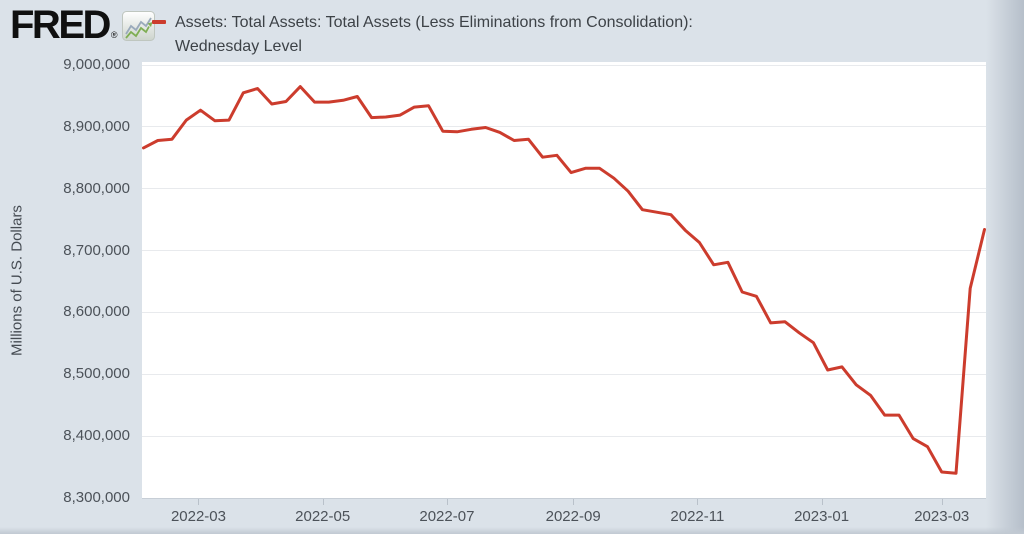 The height and width of the screenshot is (534, 1024). What do you see at coordinates (447, 516) in the screenshot?
I see `x-tick-label: 2022-07` at bounding box center [447, 516].